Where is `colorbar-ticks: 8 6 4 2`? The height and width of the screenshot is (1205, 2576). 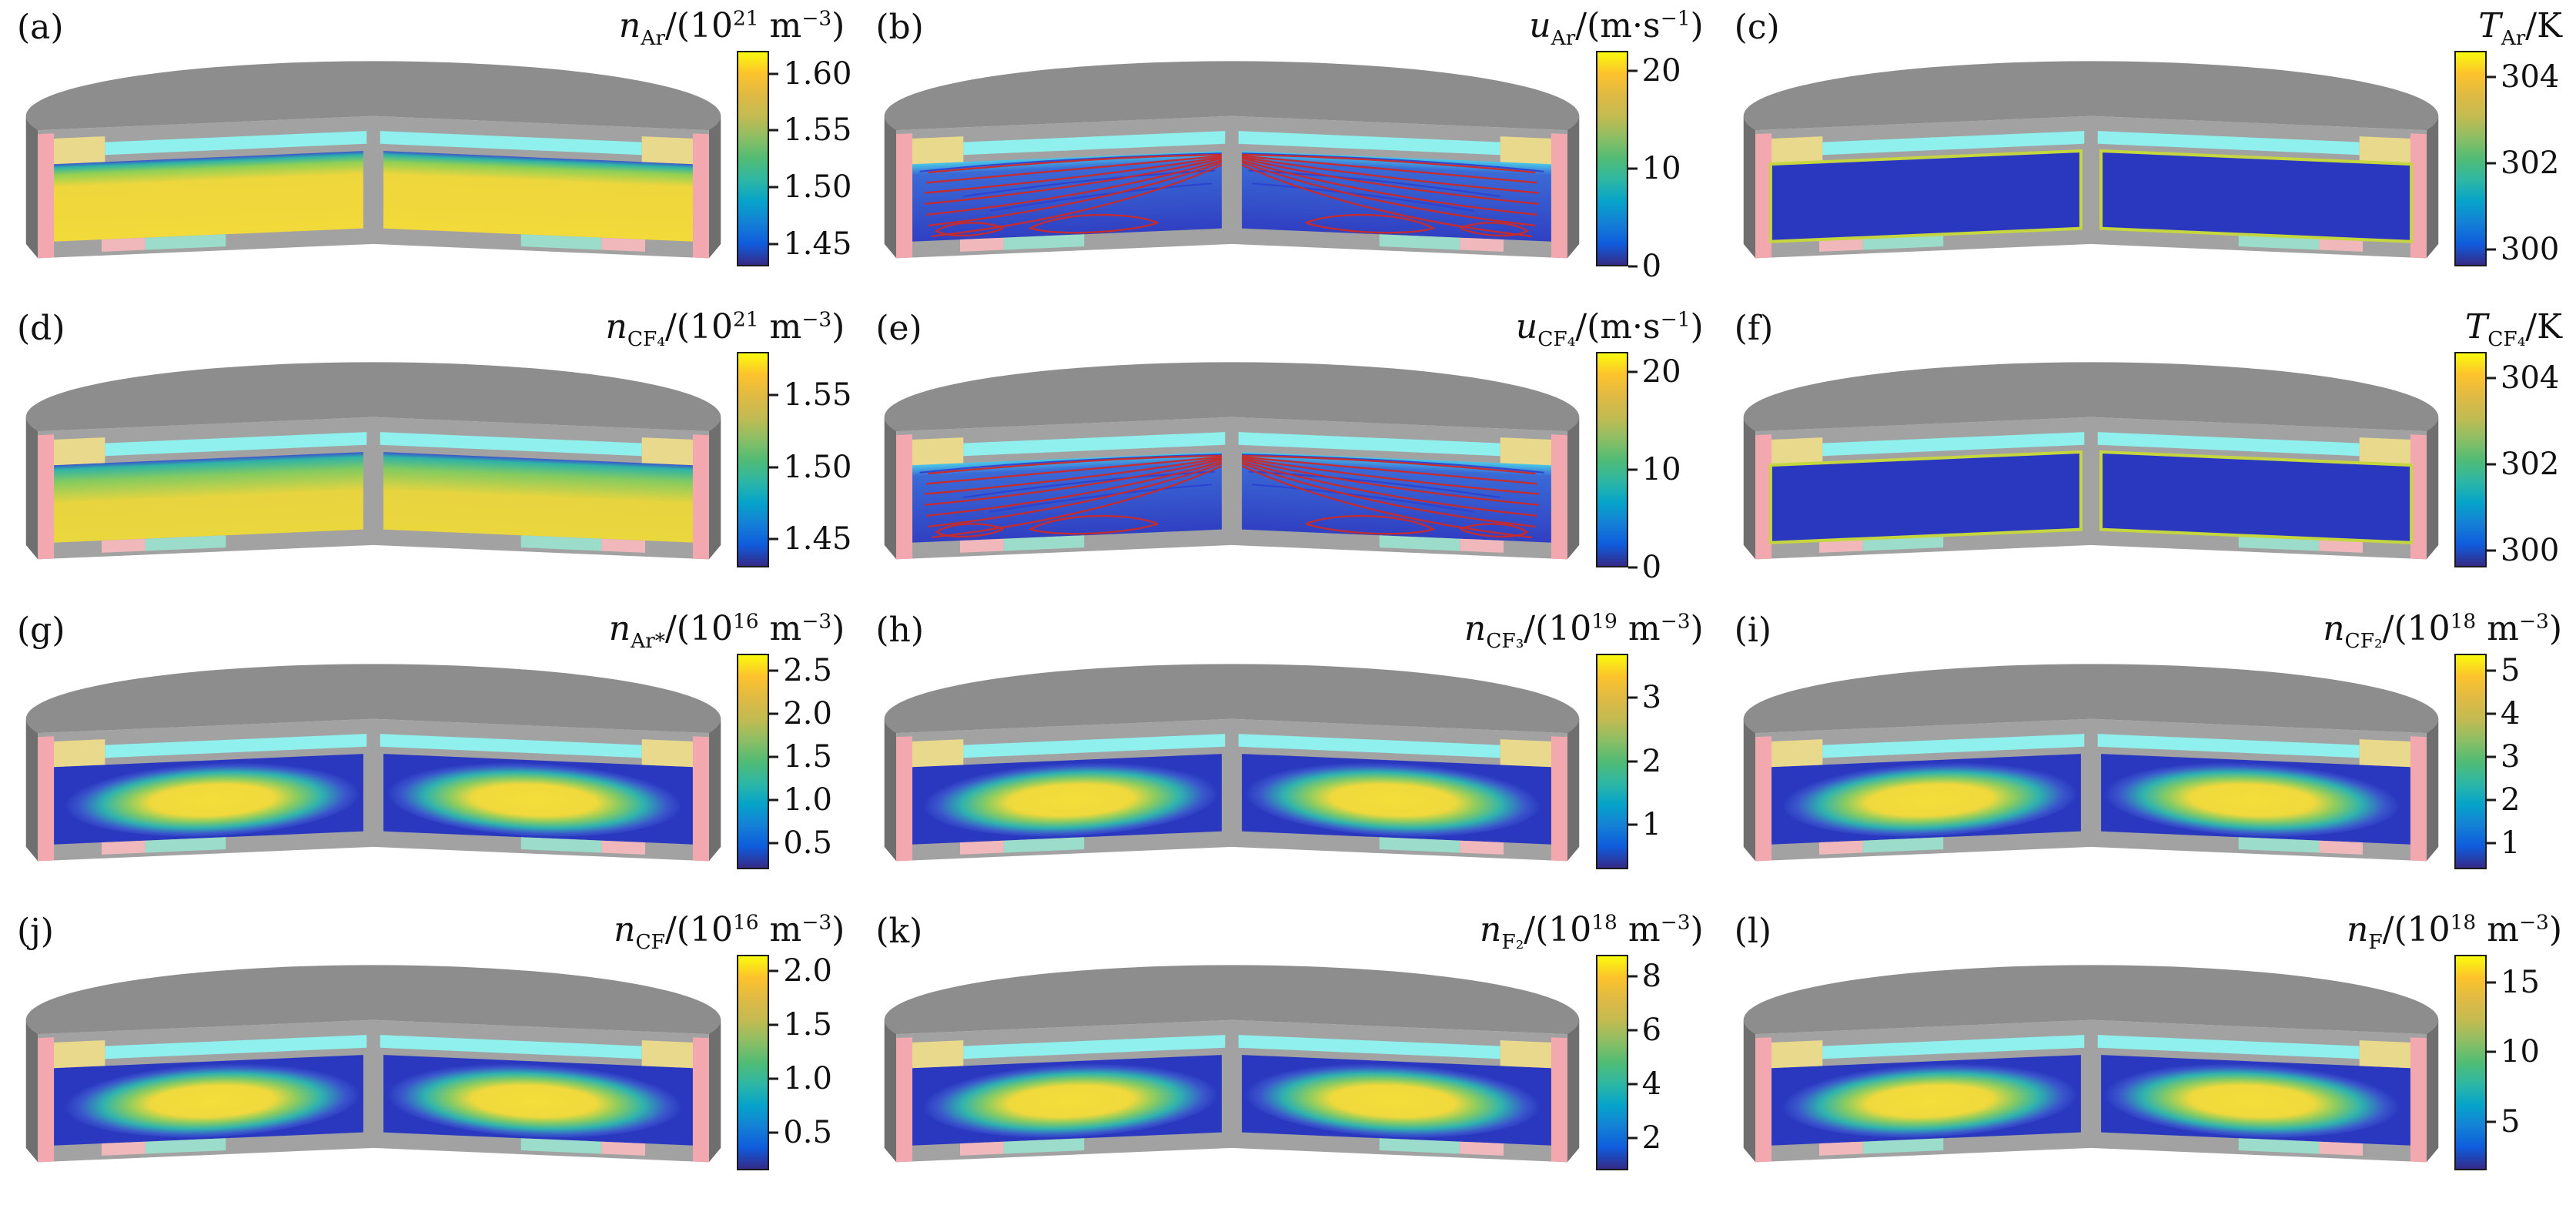
colorbar-ticks: 8 6 4 2 is located at coordinates (1654, 1062).